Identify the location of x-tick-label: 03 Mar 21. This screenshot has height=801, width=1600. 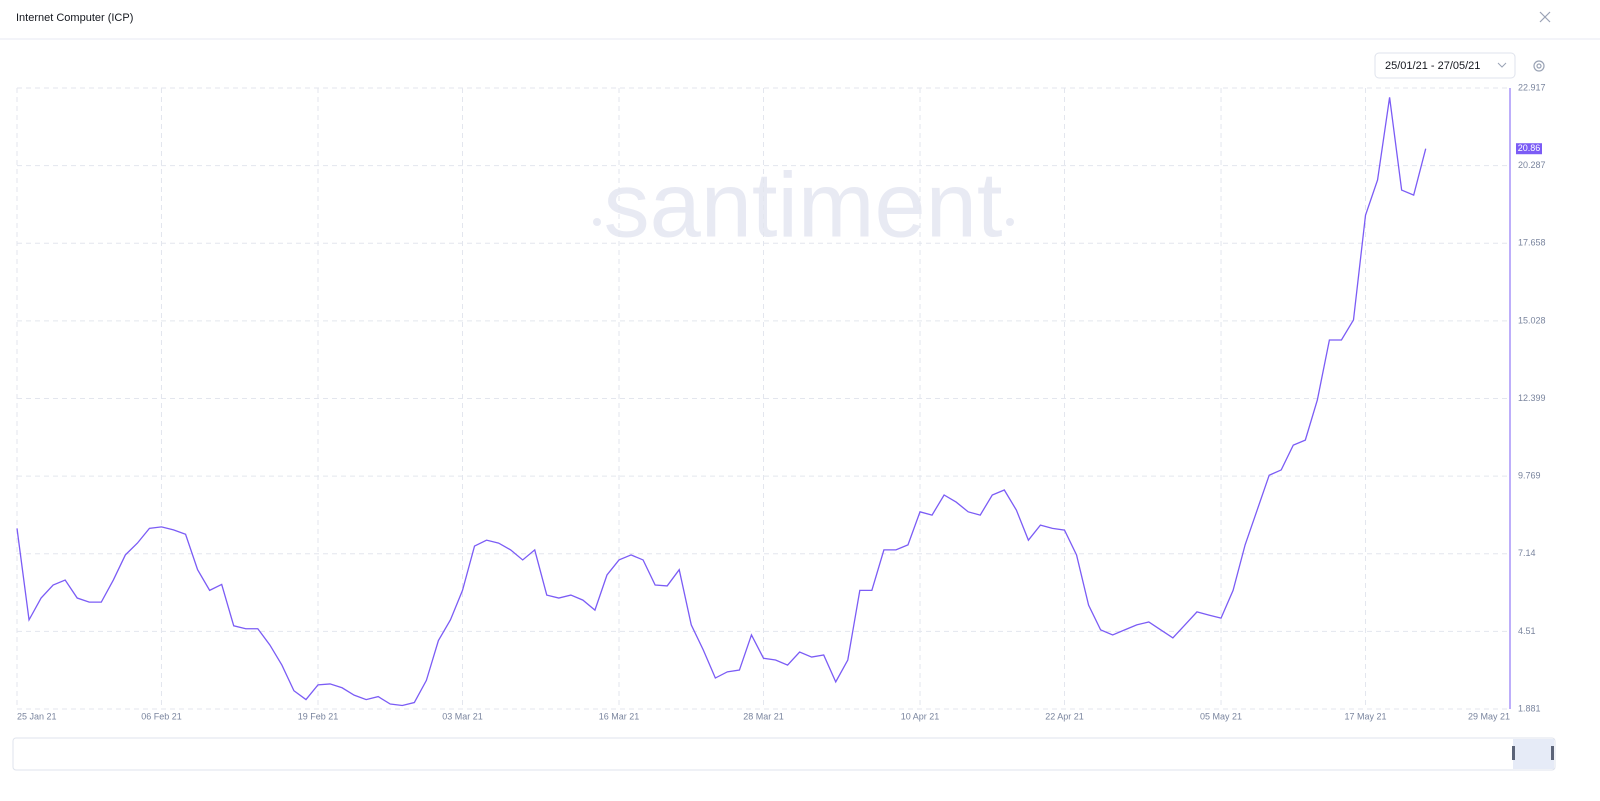
(462, 716).